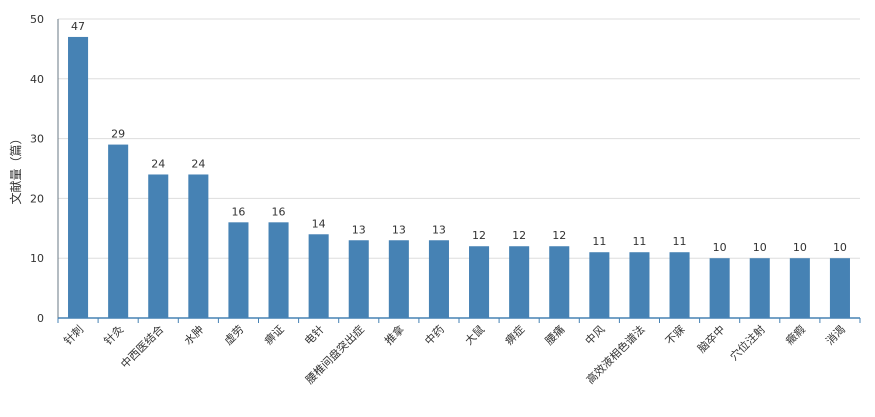 Image resolution: width=875 pixels, height=417 pixels. Describe the element at coordinates (73, 334) in the screenshot. I see `x-tick-label: 针刺` at that location.